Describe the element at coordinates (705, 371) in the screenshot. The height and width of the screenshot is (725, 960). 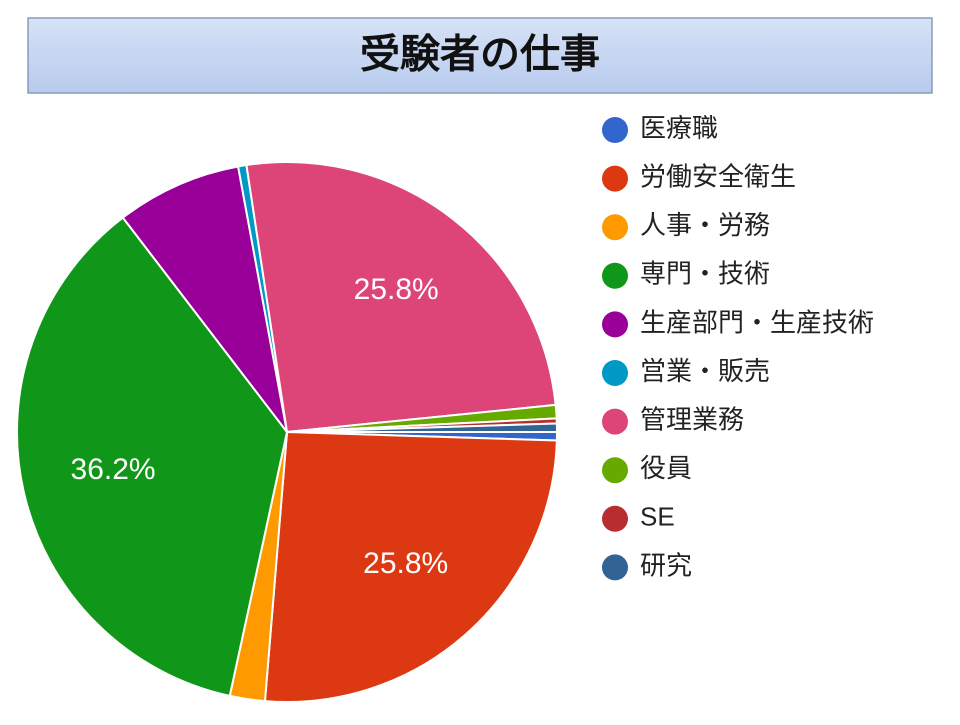
I see `legend-label: 営業・販売` at that location.